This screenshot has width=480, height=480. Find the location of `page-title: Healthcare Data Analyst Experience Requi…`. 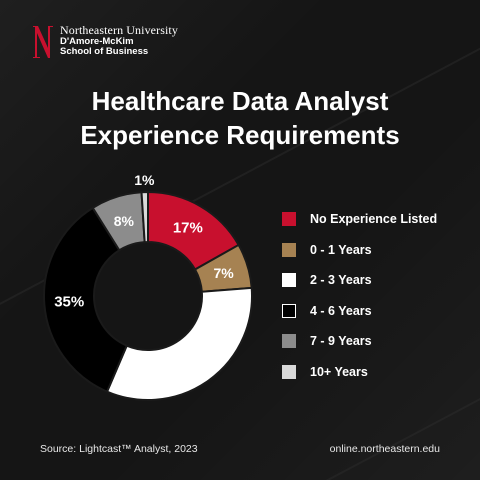

page-title: Healthcare Data Analyst Experience Requi… is located at coordinates (240, 118).